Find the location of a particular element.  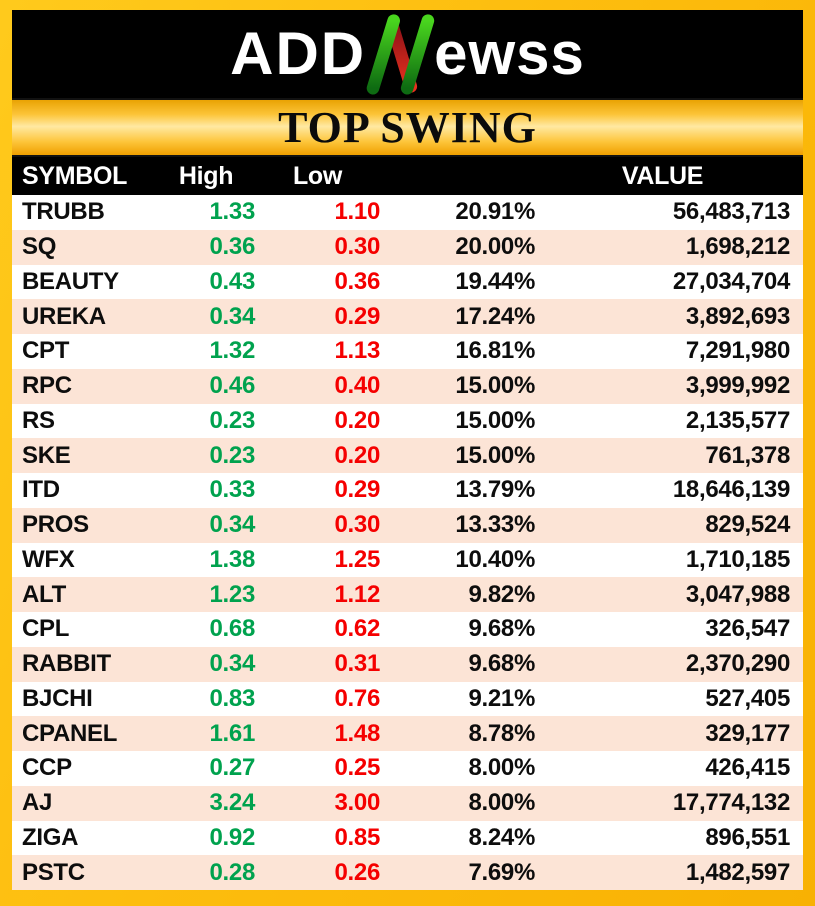

logo-banner: ADD ewss is located at coordinates (407, 54).